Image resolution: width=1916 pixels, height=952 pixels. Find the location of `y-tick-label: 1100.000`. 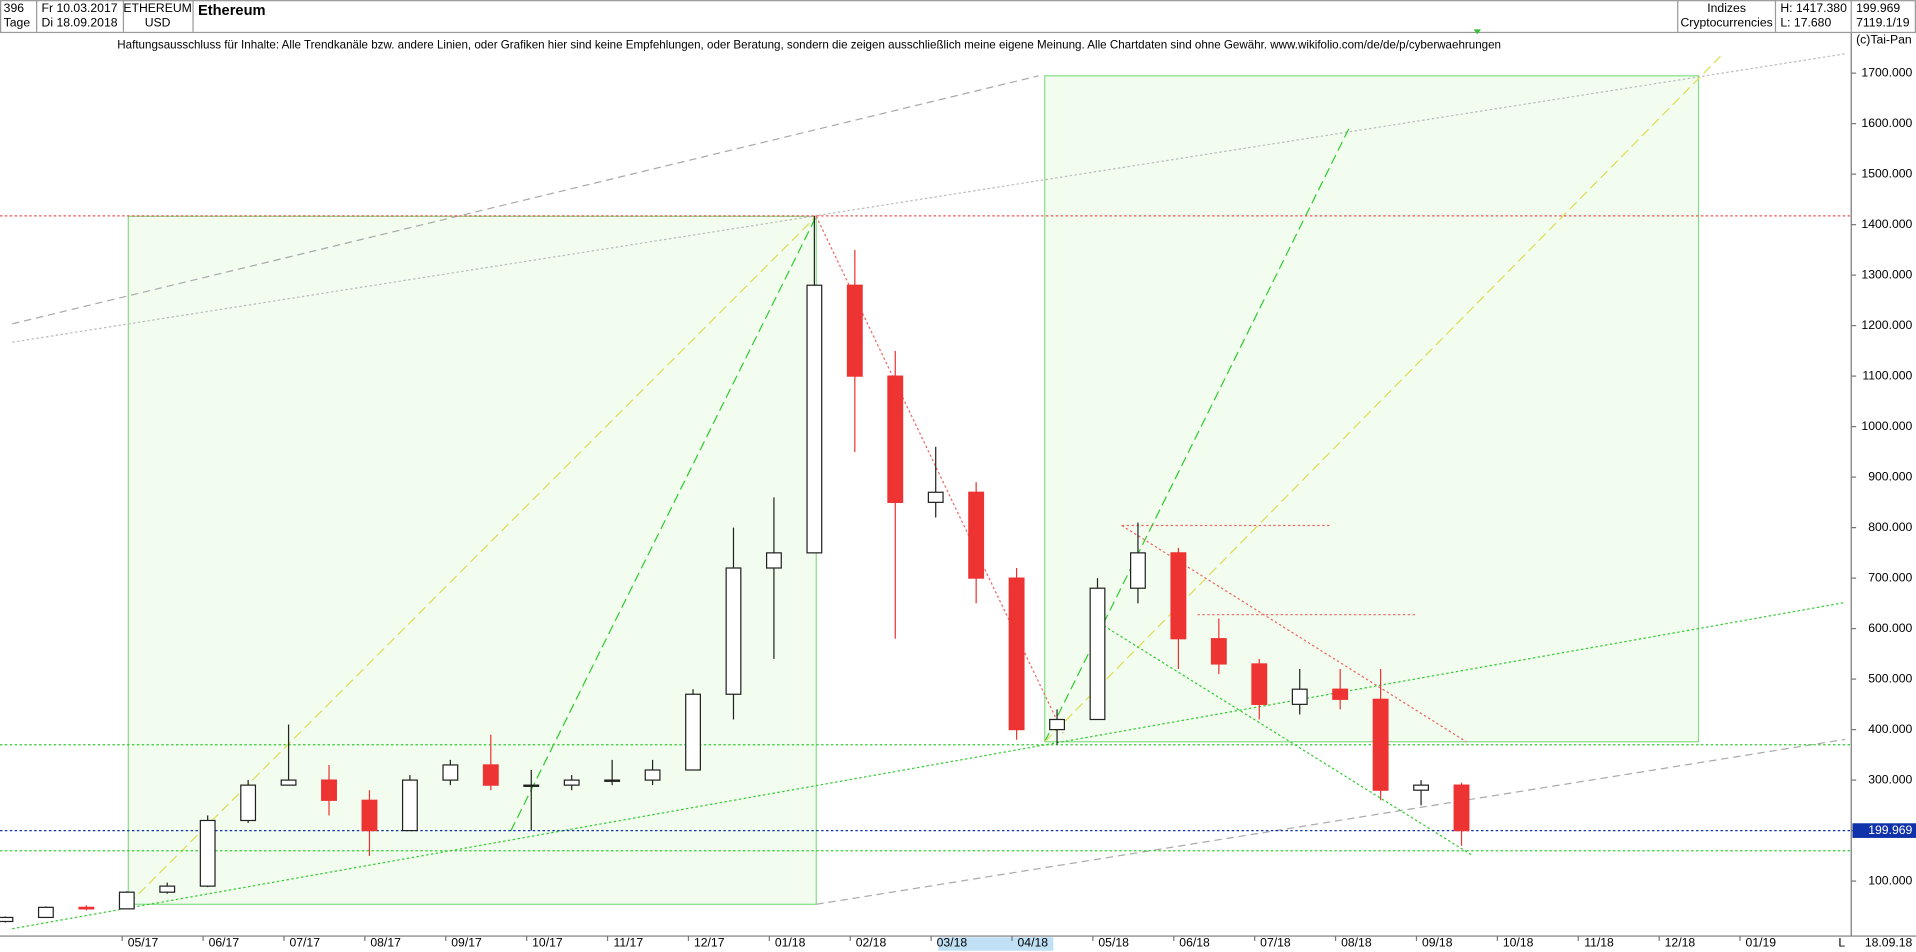

y-tick-label: 1100.000 is located at coordinates (1887, 375).